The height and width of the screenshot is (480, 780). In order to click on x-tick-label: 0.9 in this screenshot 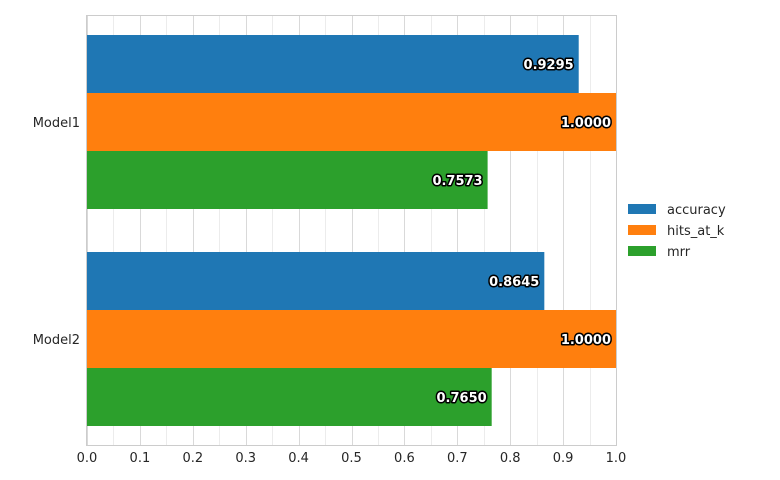, I will do `click(563, 458)`.